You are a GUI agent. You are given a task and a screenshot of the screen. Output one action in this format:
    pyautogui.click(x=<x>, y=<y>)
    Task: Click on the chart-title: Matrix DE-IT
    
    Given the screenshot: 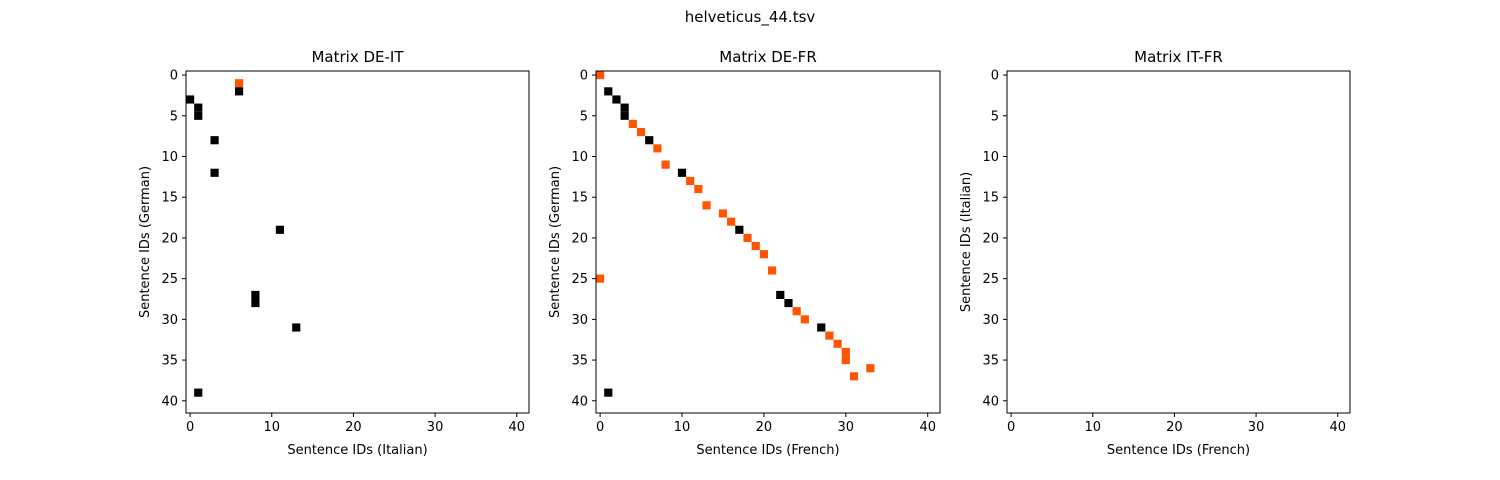 What is the action you would take?
    pyautogui.click(x=357, y=57)
    